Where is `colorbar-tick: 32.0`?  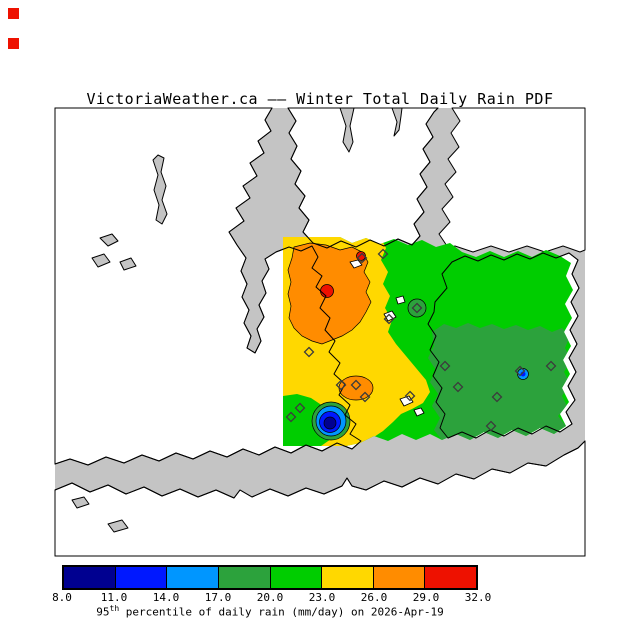
colorbar-tick: 32.0 is located at coordinates (478, 597).